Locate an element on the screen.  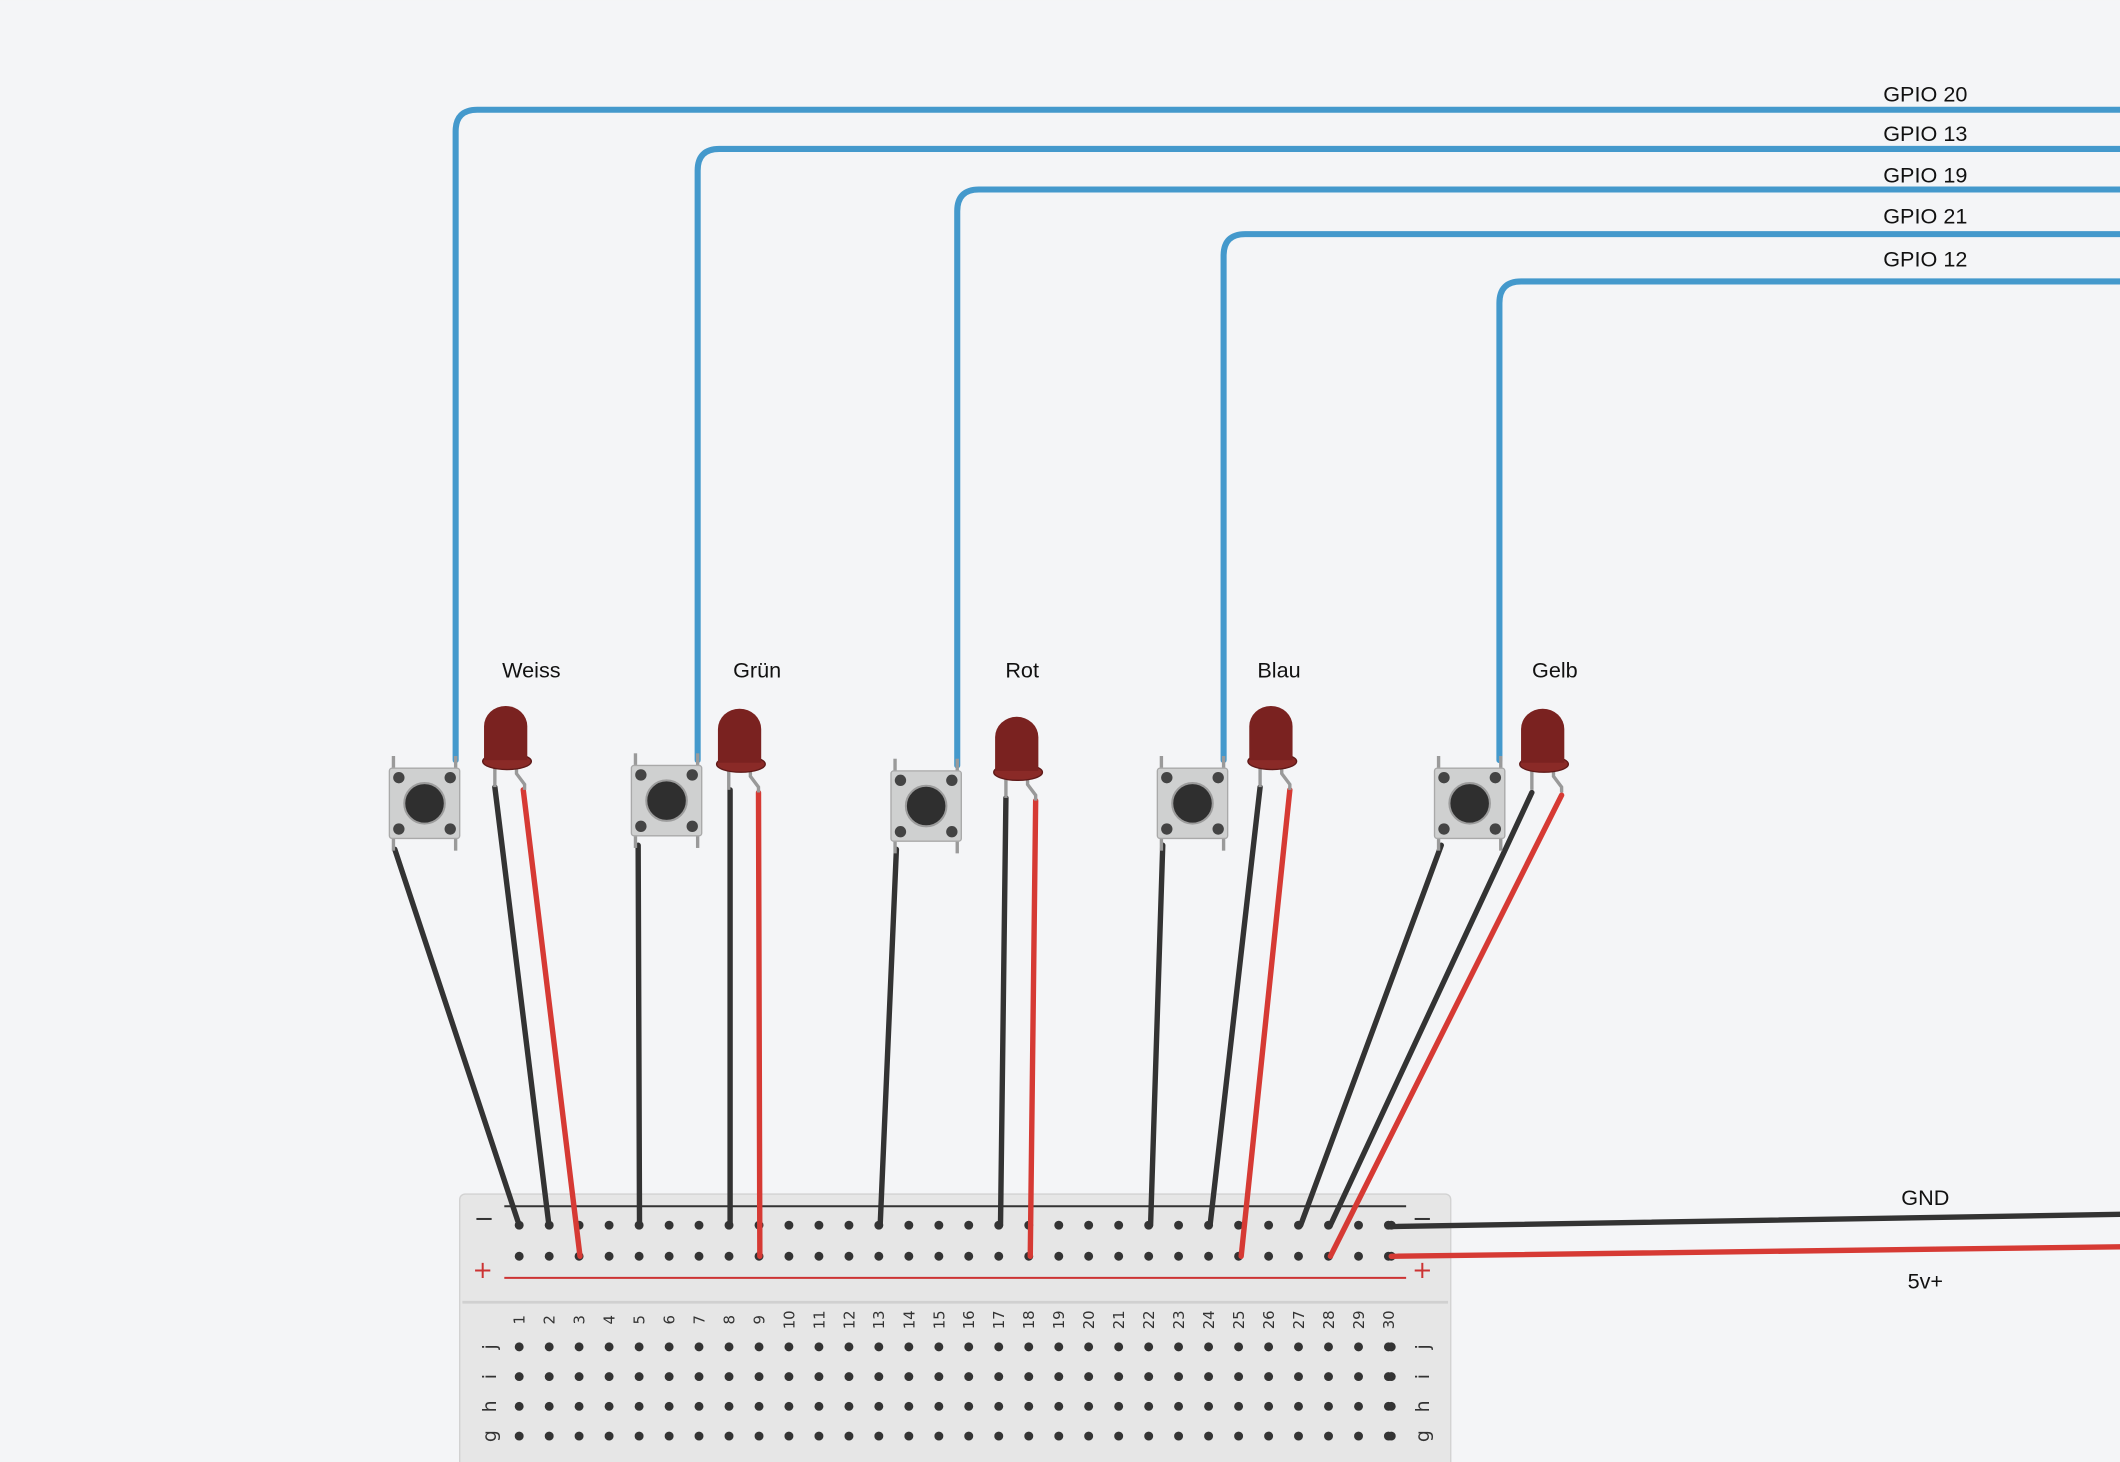
column-number: 15 is located at coordinates (939, 1319).